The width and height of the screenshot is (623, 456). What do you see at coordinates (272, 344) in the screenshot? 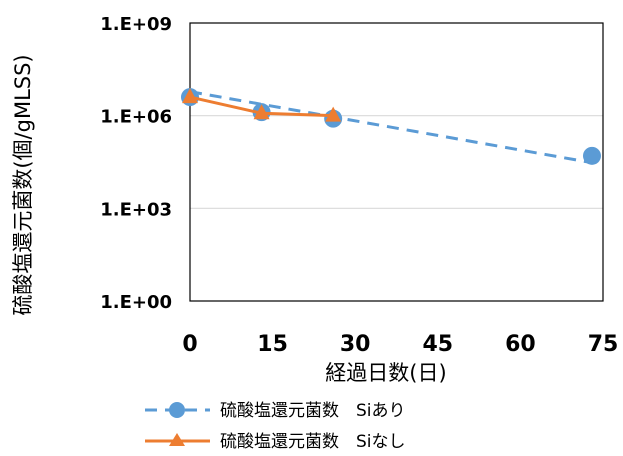
I see `x-tick-label-1: 15` at bounding box center [272, 344].